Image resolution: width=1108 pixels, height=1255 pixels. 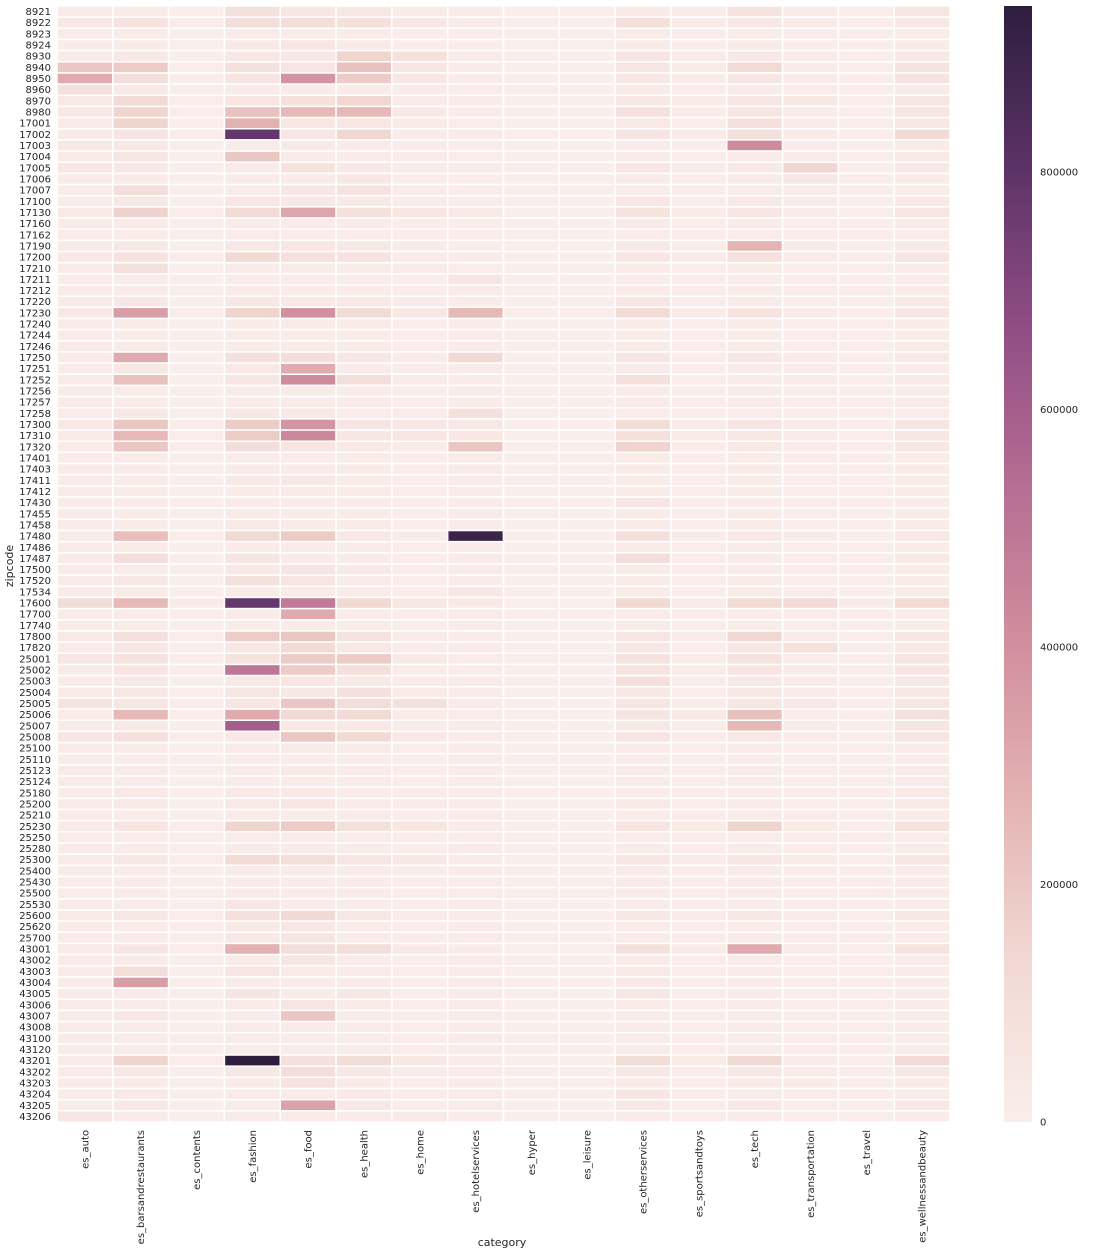 What do you see at coordinates (35, 559) in the screenshot?
I see `y-tick-label: 17487` at bounding box center [35, 559].